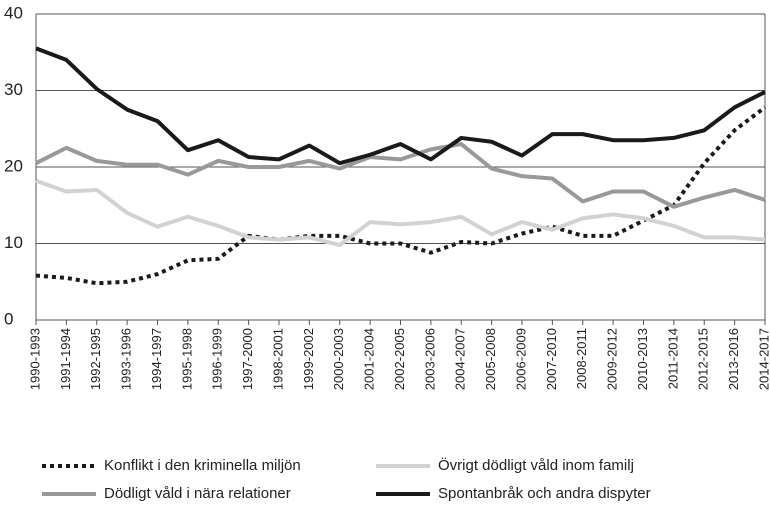 This screenshot has height=506, width=770. I want to click on legend-label: Dödligt våld i nära relationer, so click(197, 493).